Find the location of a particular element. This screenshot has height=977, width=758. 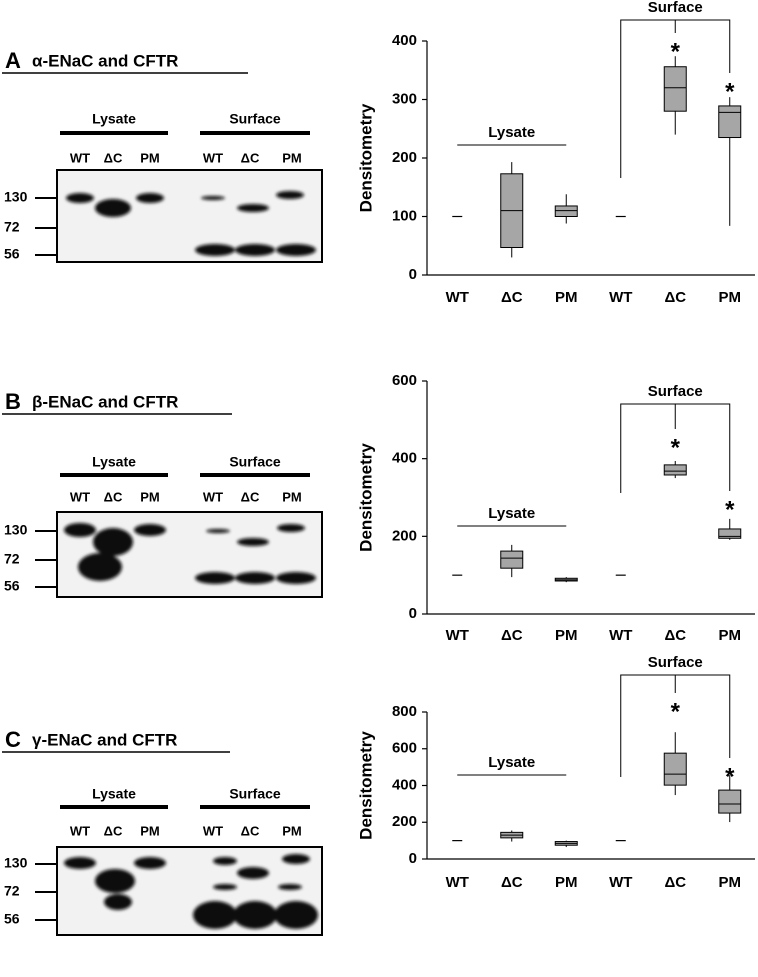

y-tick-label: 100 is located at coordinates (404, 215).